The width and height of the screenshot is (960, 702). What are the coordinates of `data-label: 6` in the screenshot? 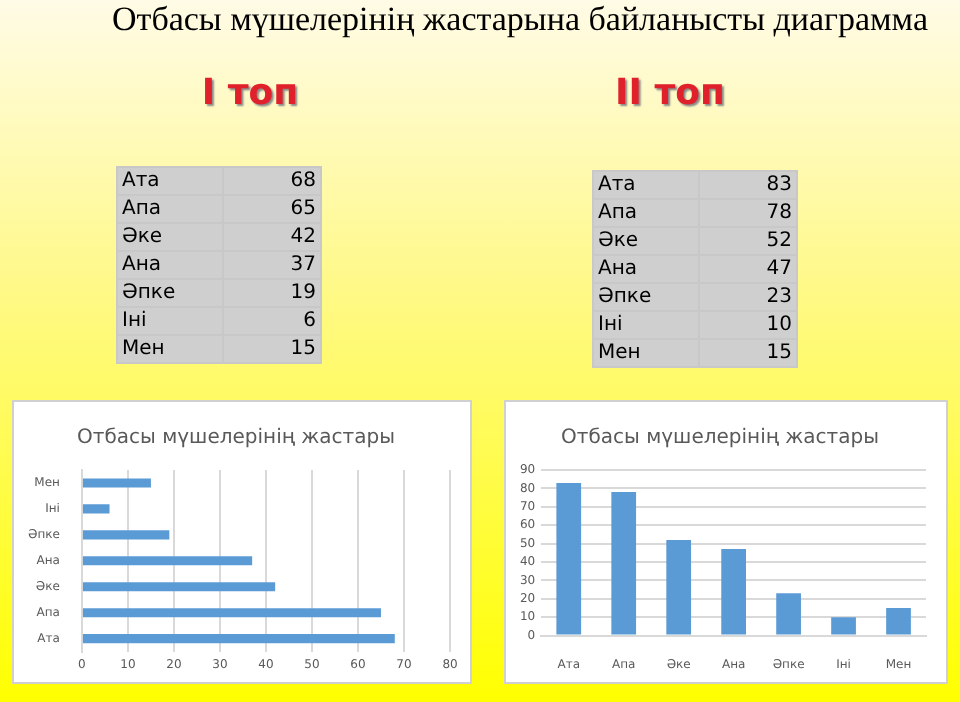 It's located at (272, 321).